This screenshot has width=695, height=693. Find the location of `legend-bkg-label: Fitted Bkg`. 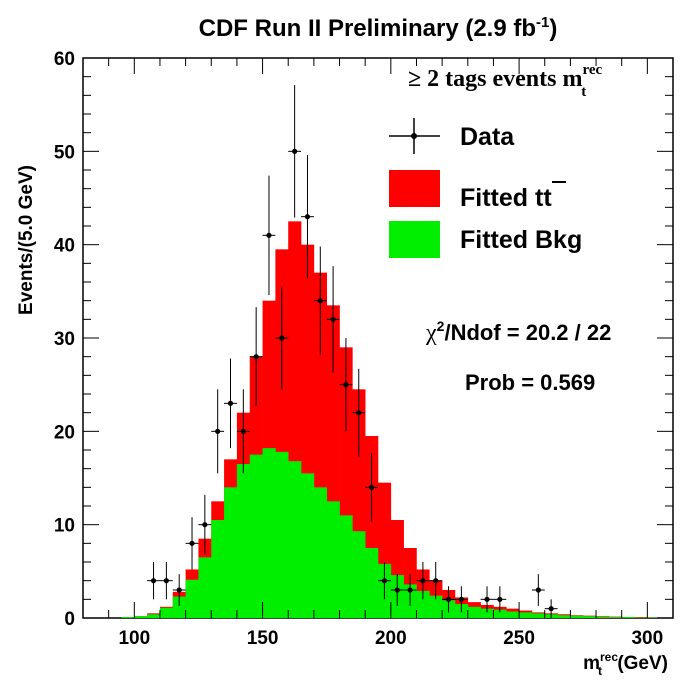

legend-bkg-label: Fitted Bkg is located at coordinates (521, 240).